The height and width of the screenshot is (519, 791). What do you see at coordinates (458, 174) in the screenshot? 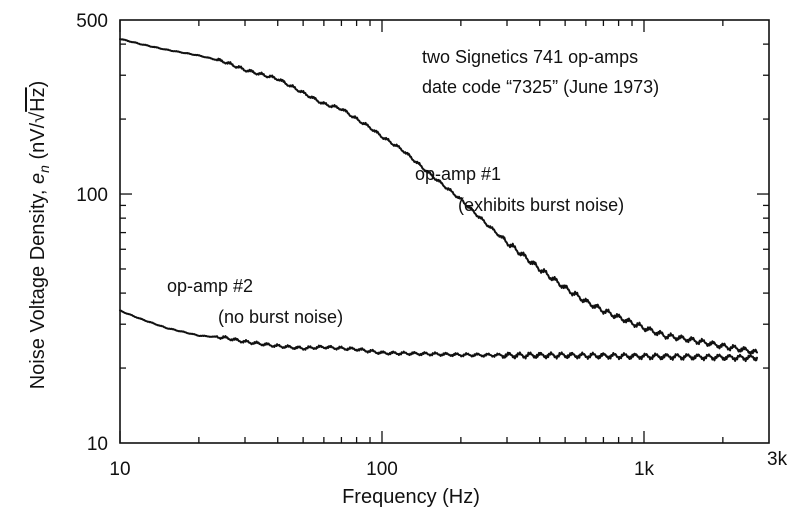
I see `series-1-label: op-amp #1` at bounding box center [458, 174].